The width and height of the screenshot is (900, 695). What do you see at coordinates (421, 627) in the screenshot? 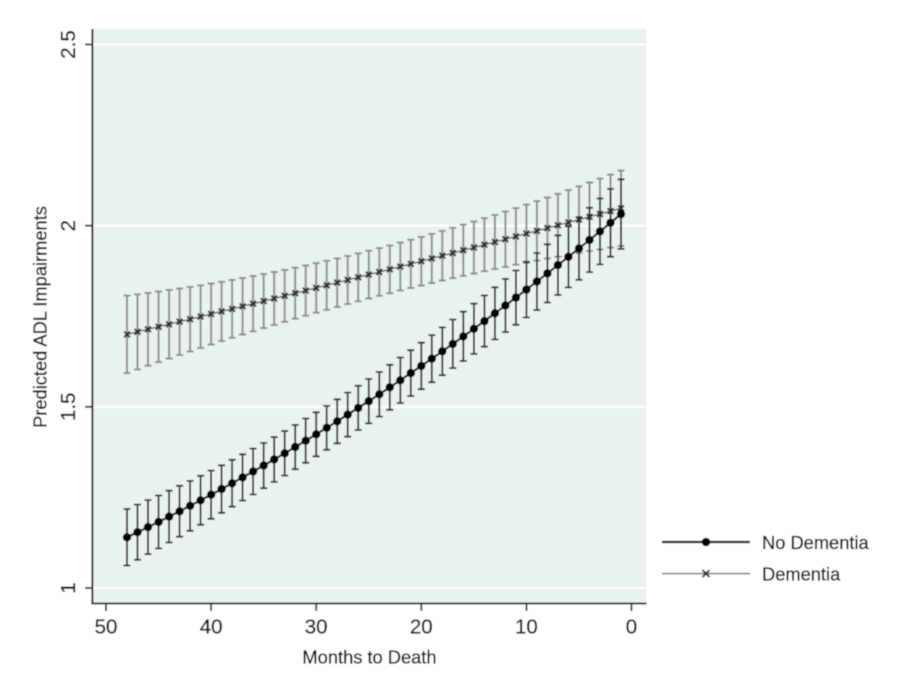
I see `svg-text: 20` at bounding box center [421, 627].